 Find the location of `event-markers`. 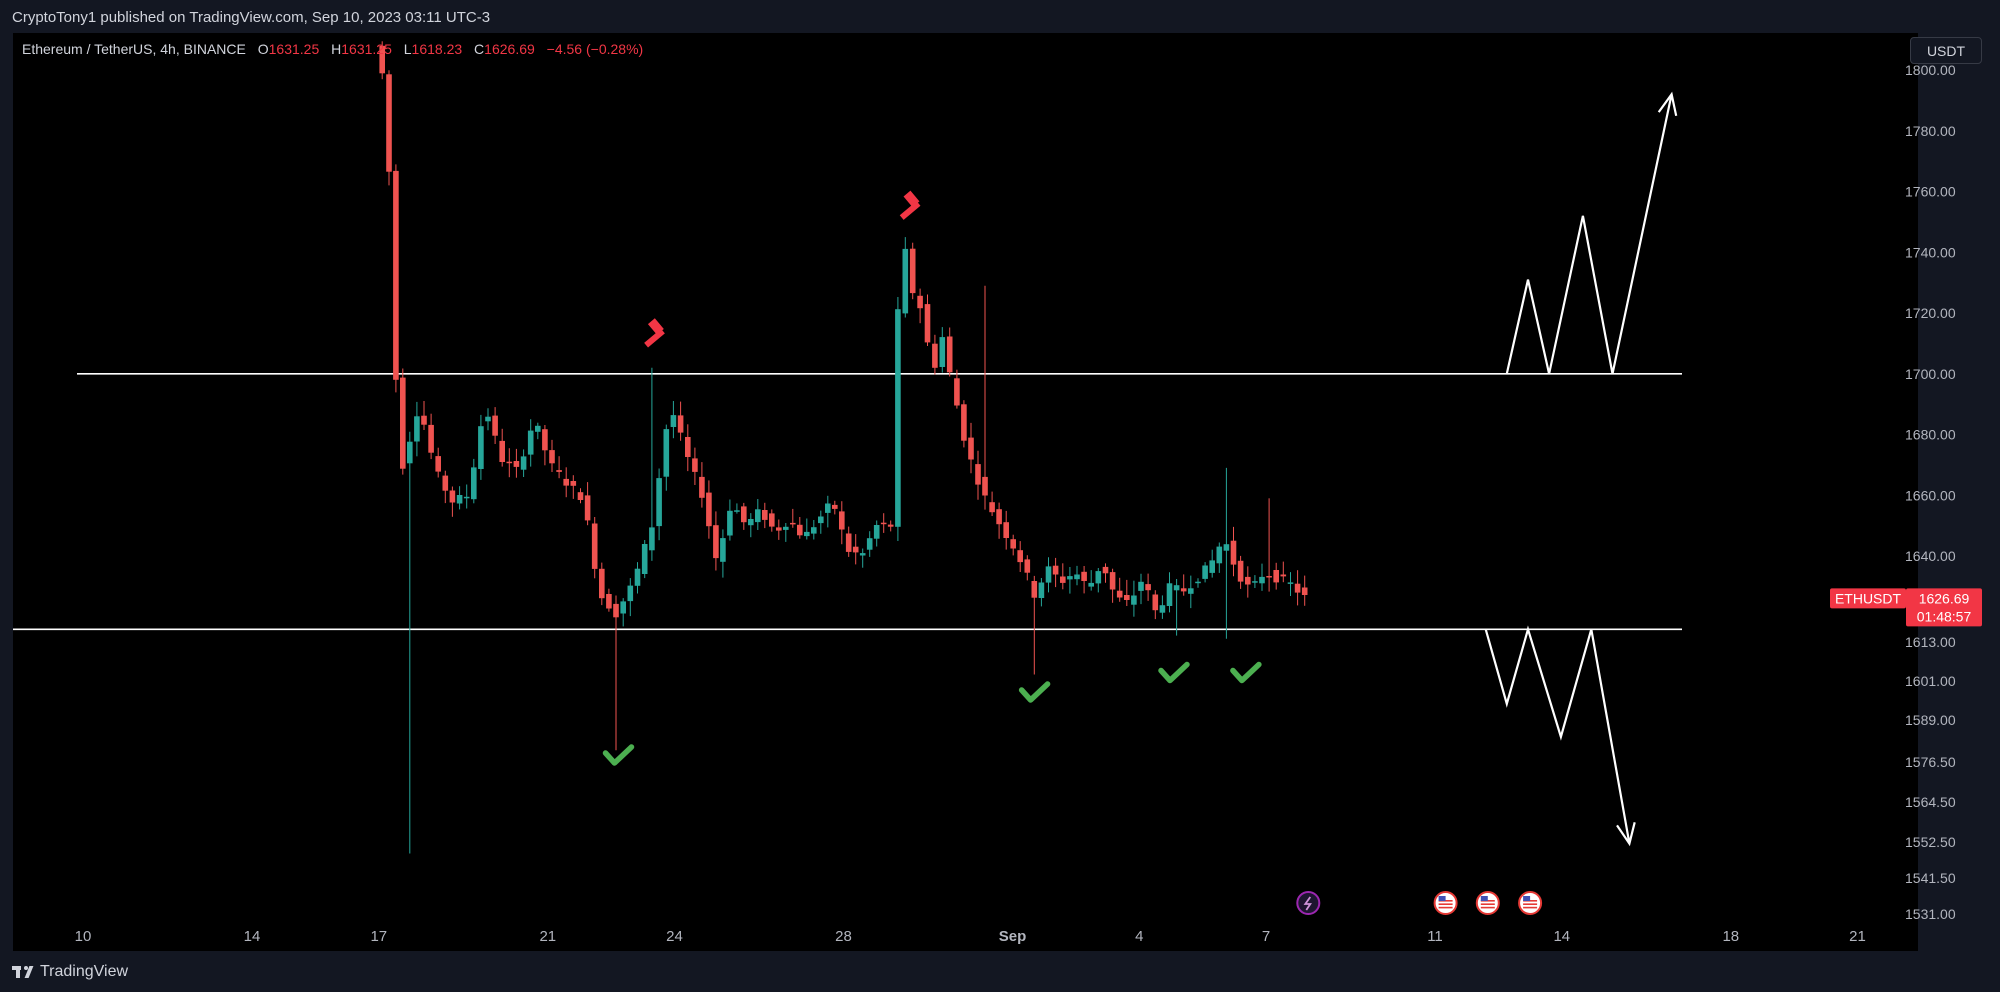

event-markers is located at coordinates (1419, 903).